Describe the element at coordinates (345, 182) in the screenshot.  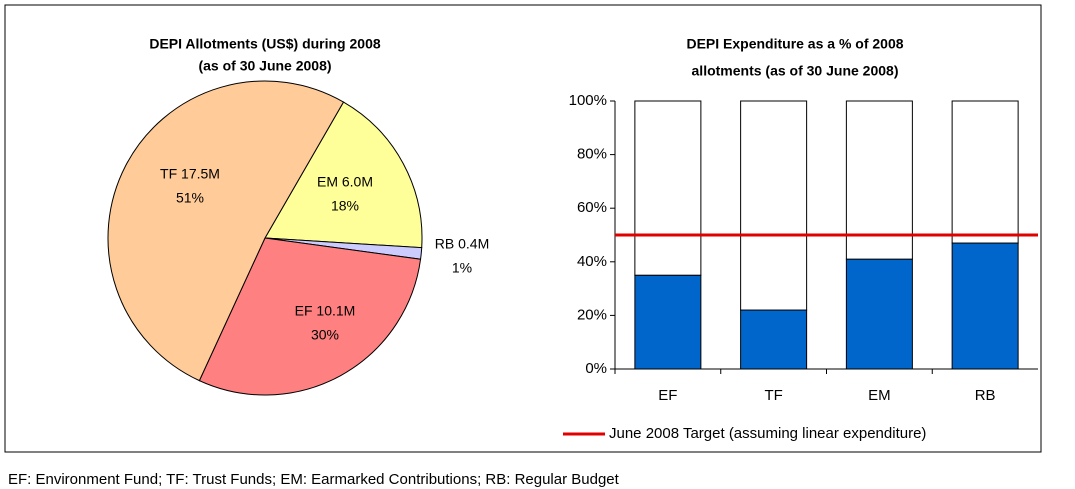
I see `slice-label: EM 6.0M` at that location.